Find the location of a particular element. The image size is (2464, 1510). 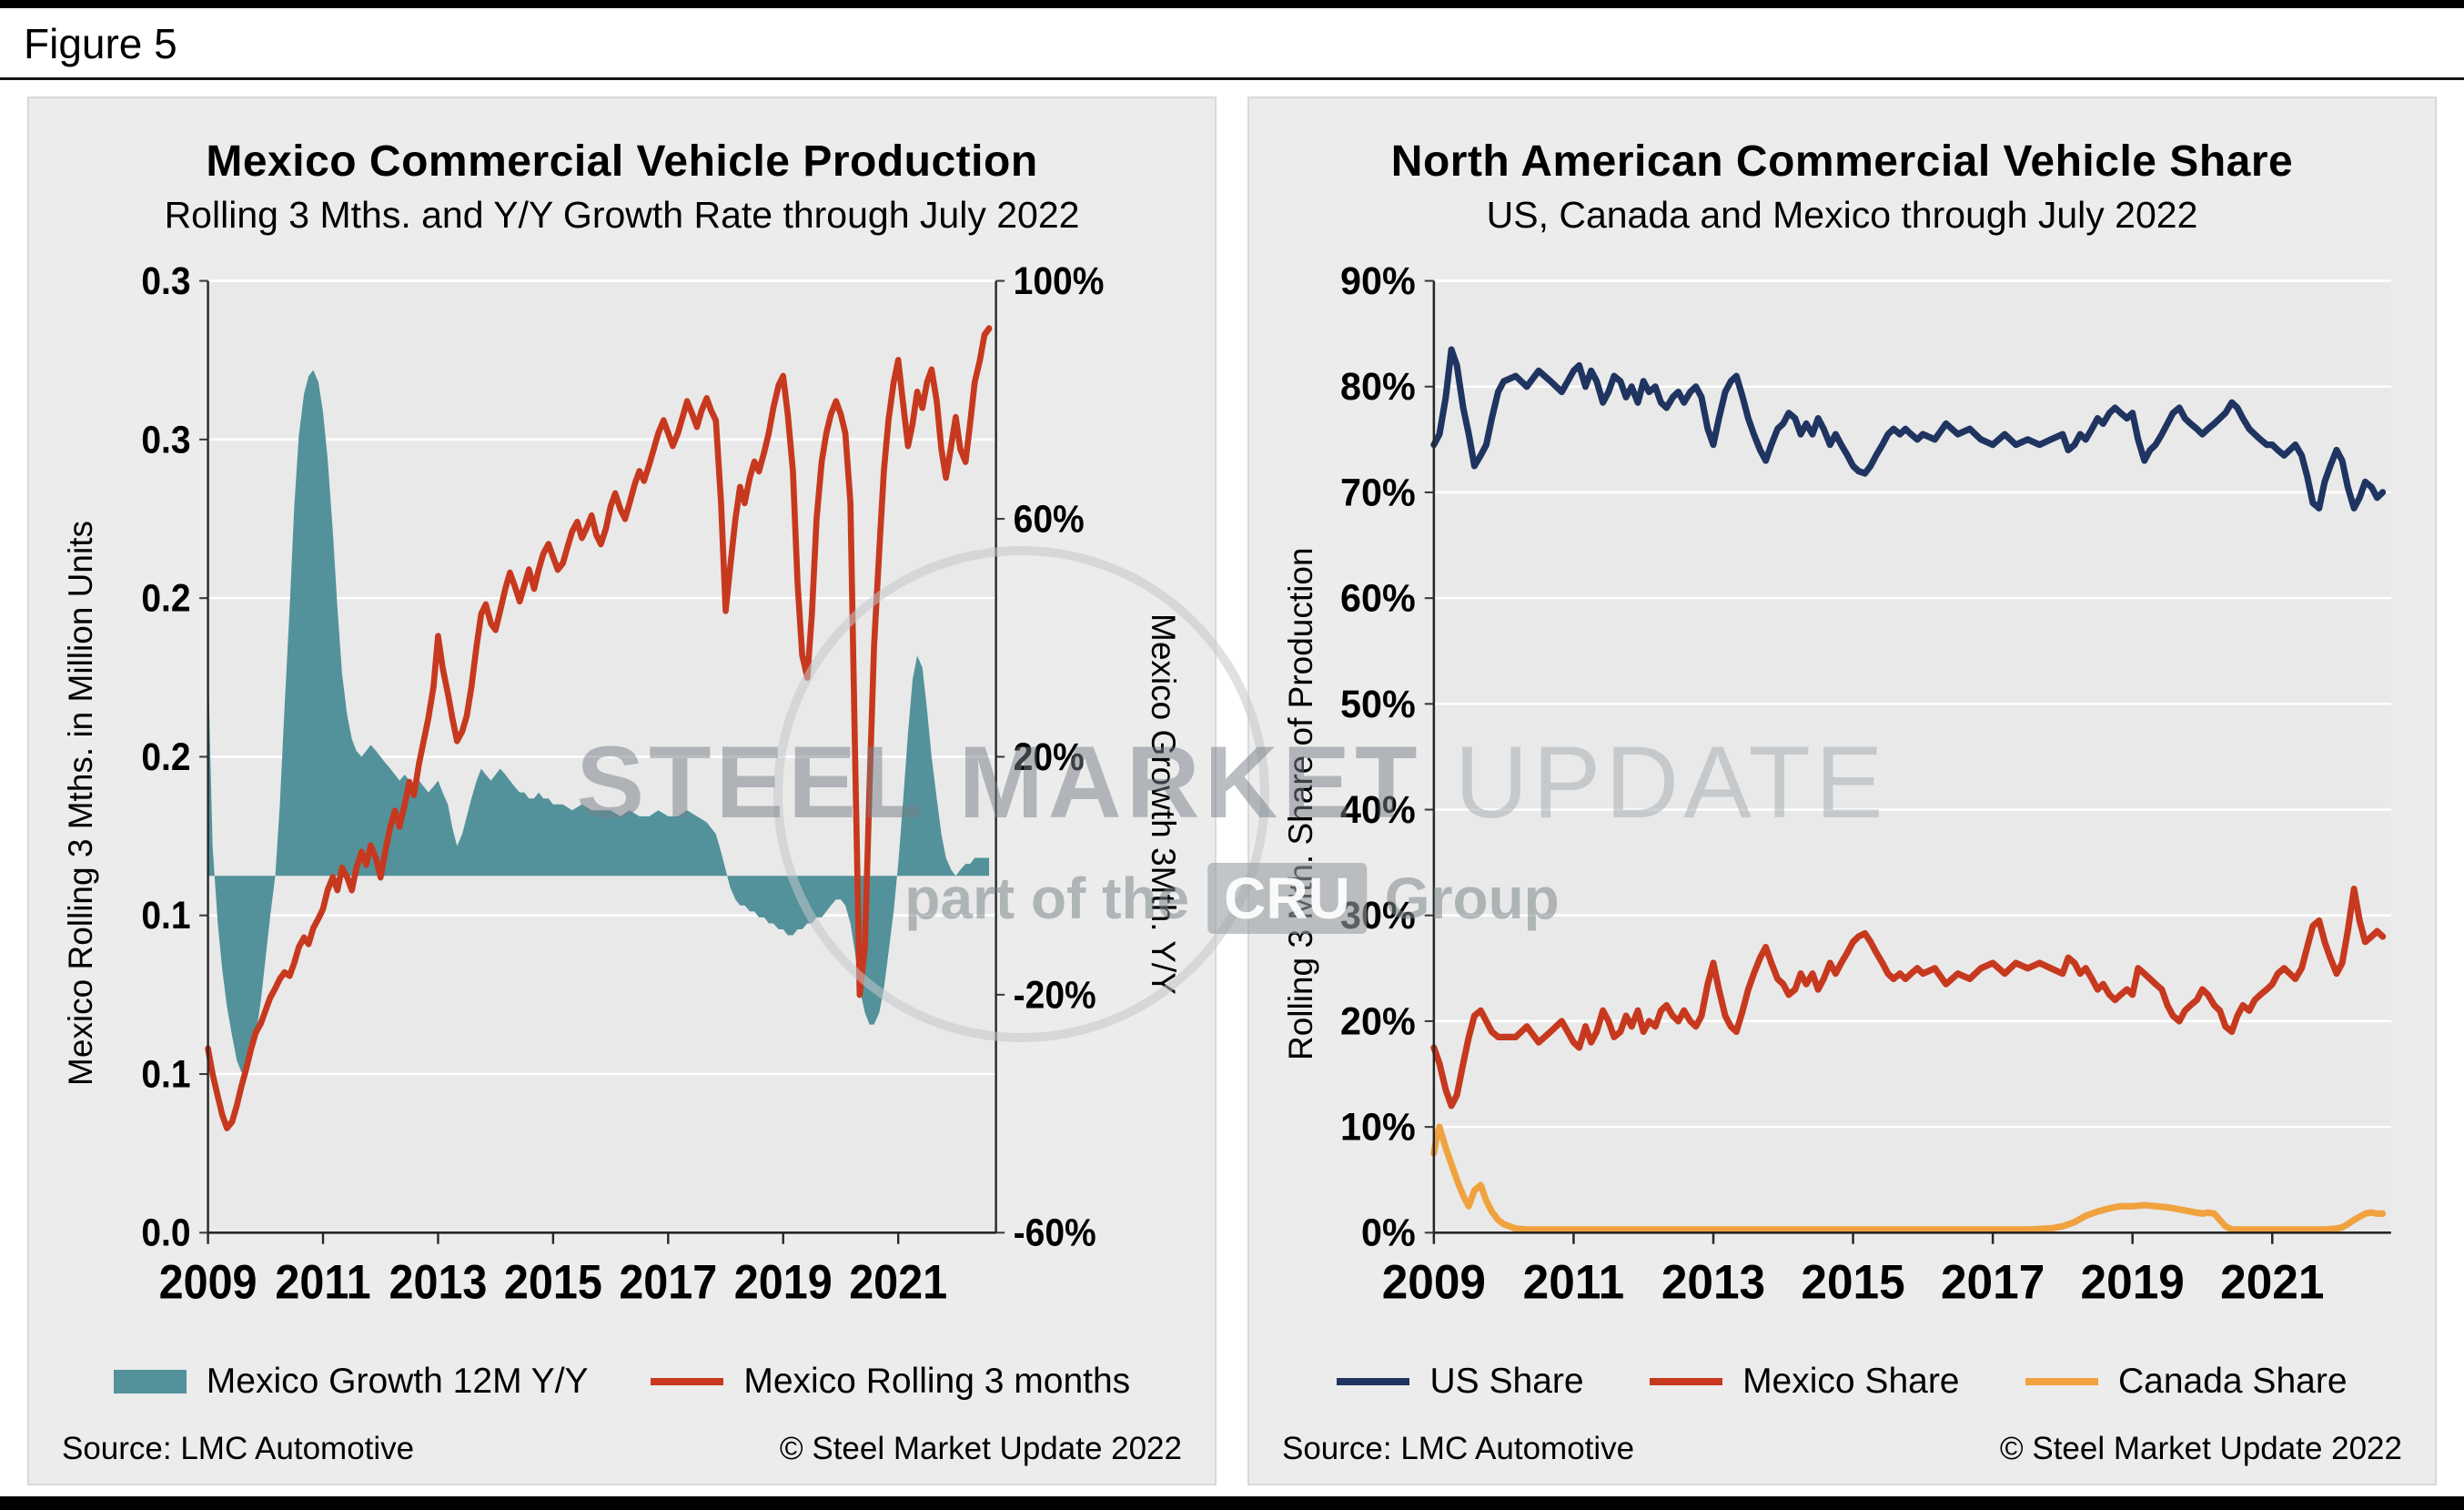

legend-item: US Share is located at coordinates (1460, 1382).